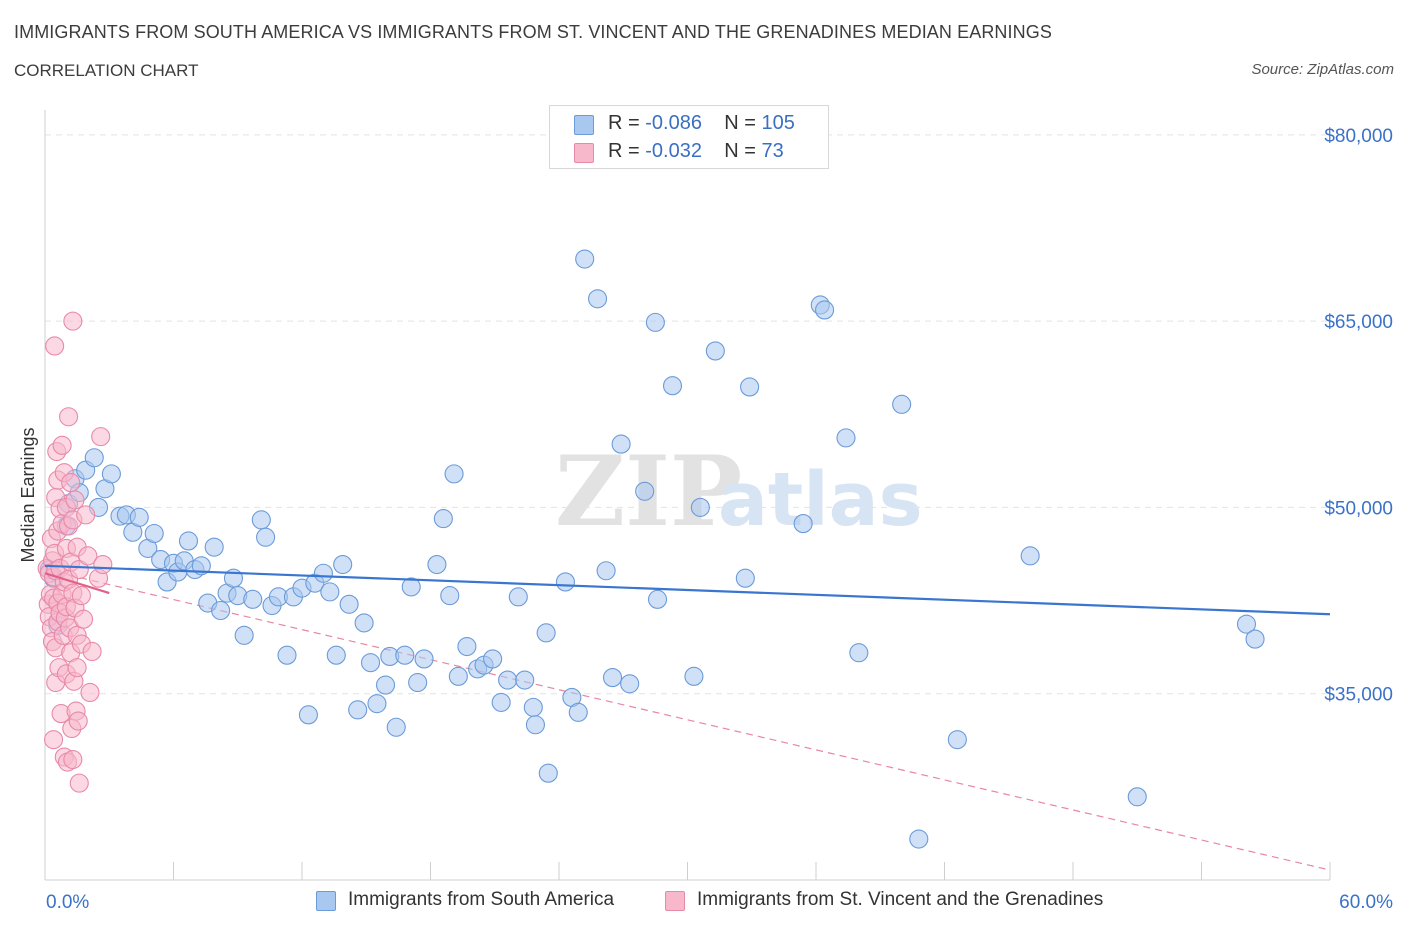 The height and width of the screenshot is (930, 1406). Describe the element at coordinates (820, 500) in the screenshot. I see `watermark-atlas: atlas` at that location.